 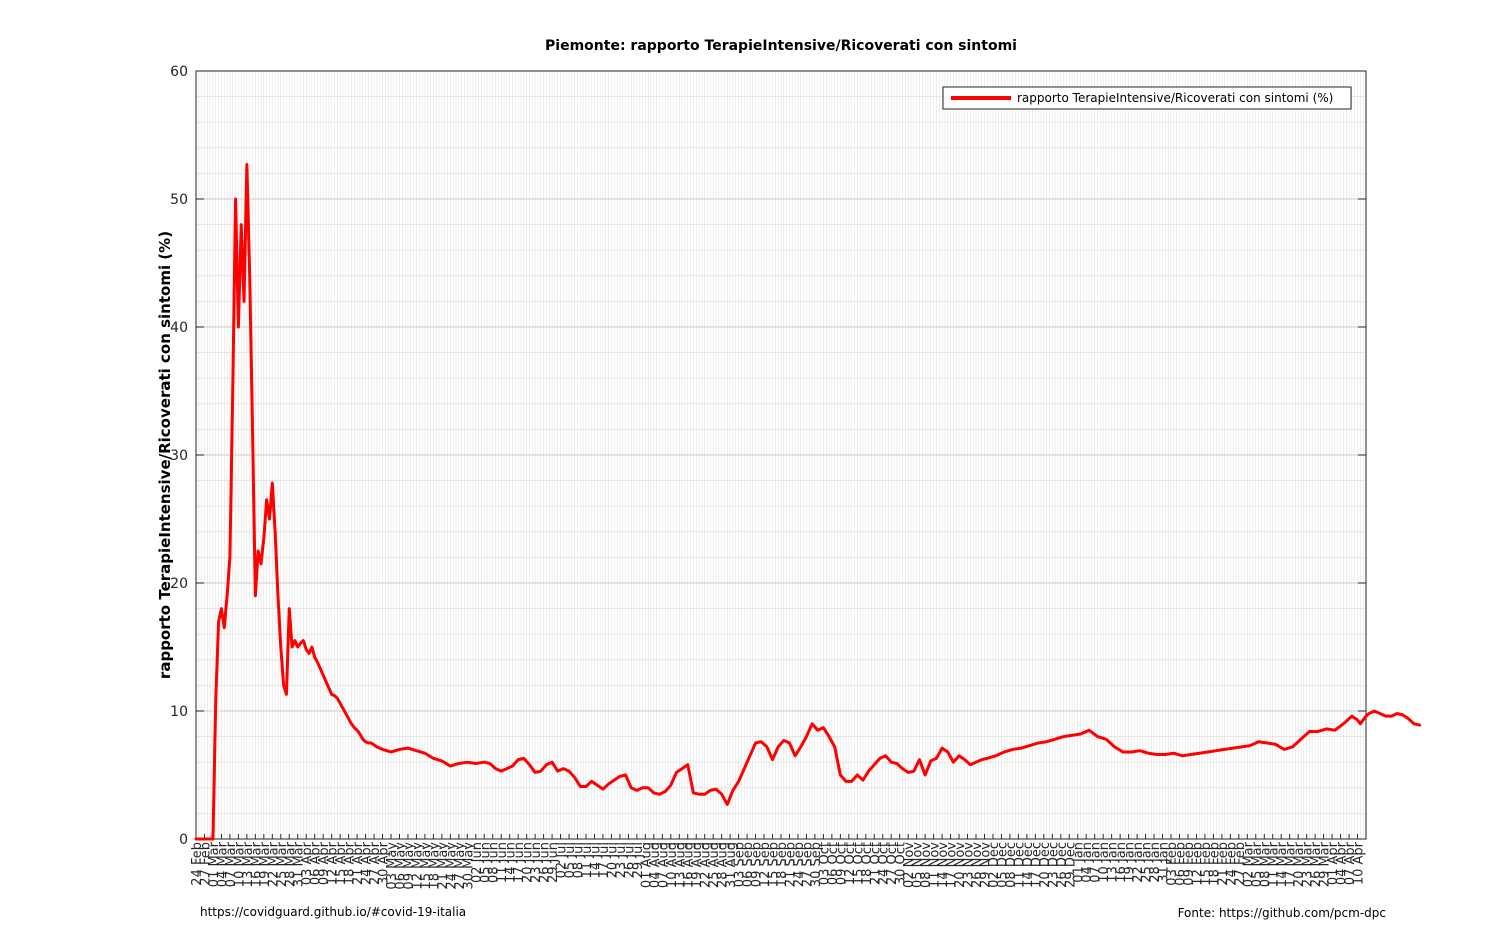 What do you see at coordinates (316, 863) in the screenshot?
I see `x-tick-label: 06 Apr` at bounding box center [316, 863].